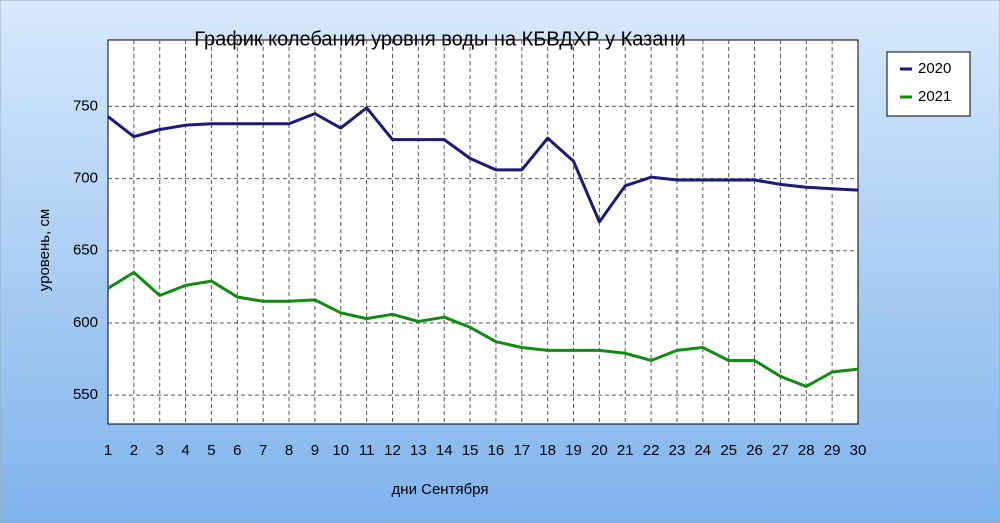  Describe the element at coordinates (858, 450) in the screenshot. I see `x-tick-label: 30` at that location.